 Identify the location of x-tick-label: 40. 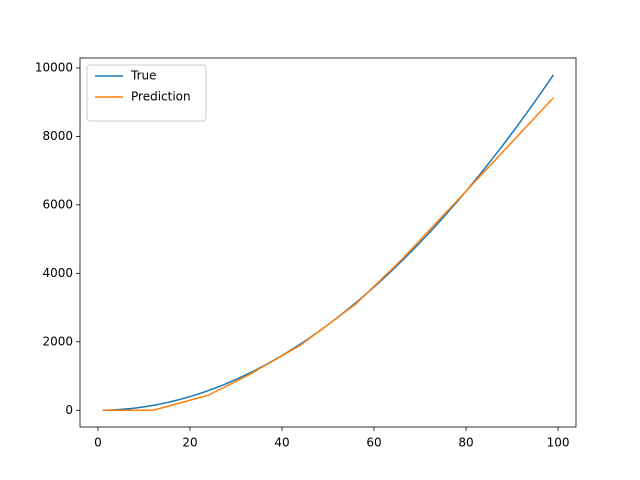
(281, 443).